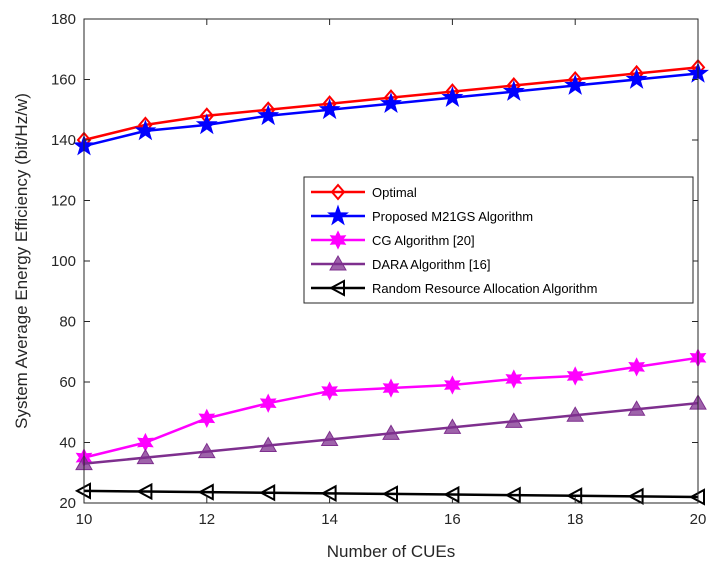 This screenshot has height=565, width=709. Describe the element at coordinates (452, 519) in the screenshot. I see `x-tick-label: 16` at that location.